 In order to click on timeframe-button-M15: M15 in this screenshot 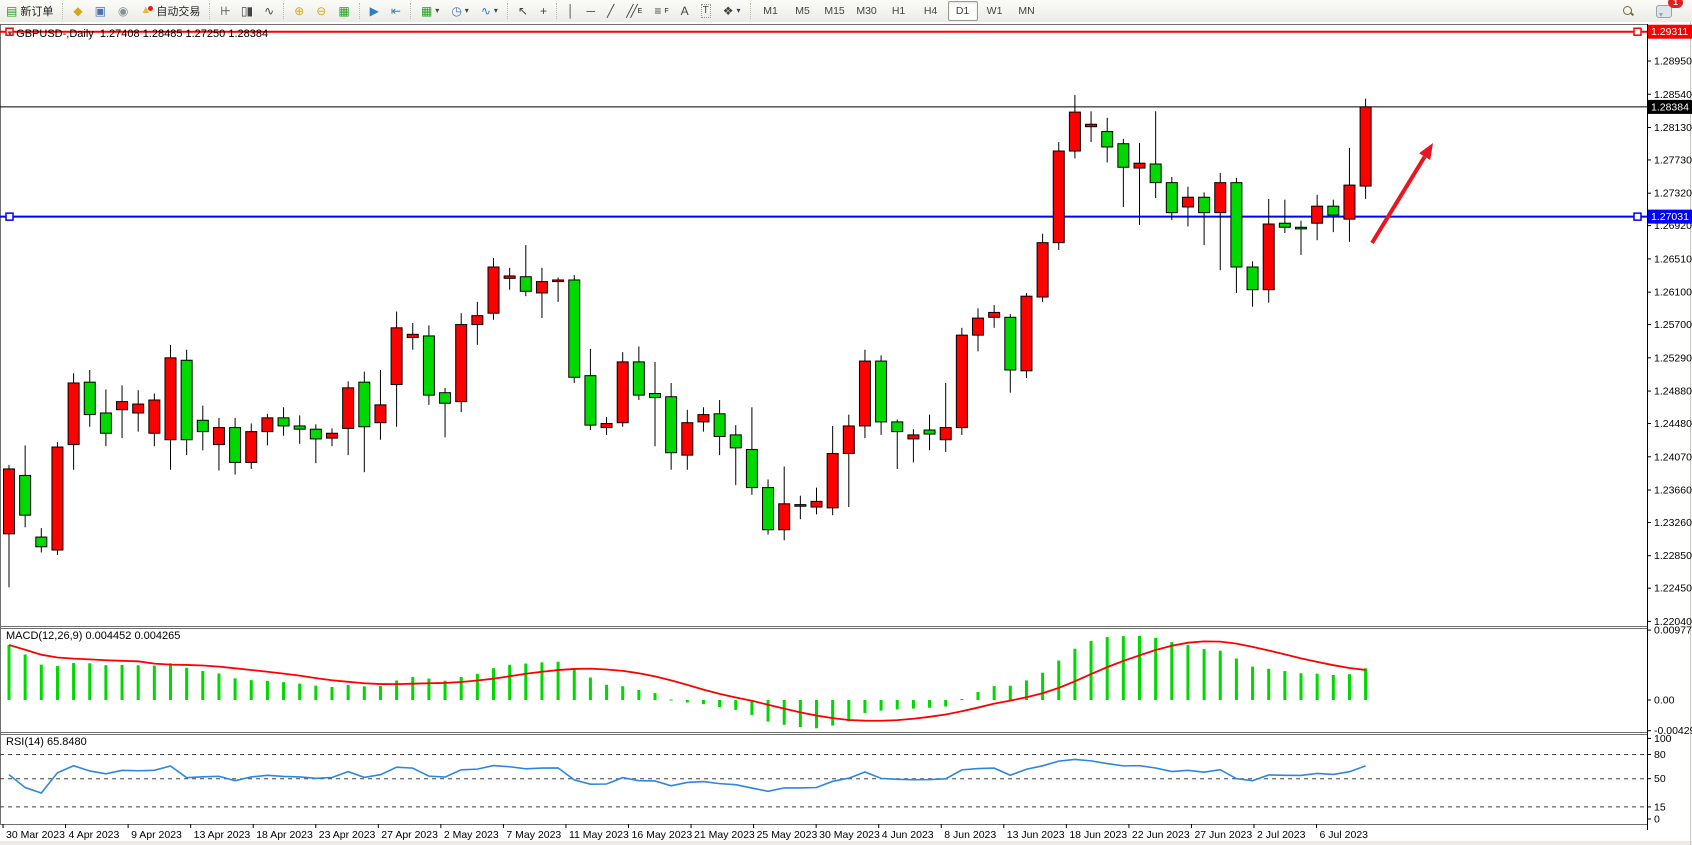, I will do `click(834, 11)`.